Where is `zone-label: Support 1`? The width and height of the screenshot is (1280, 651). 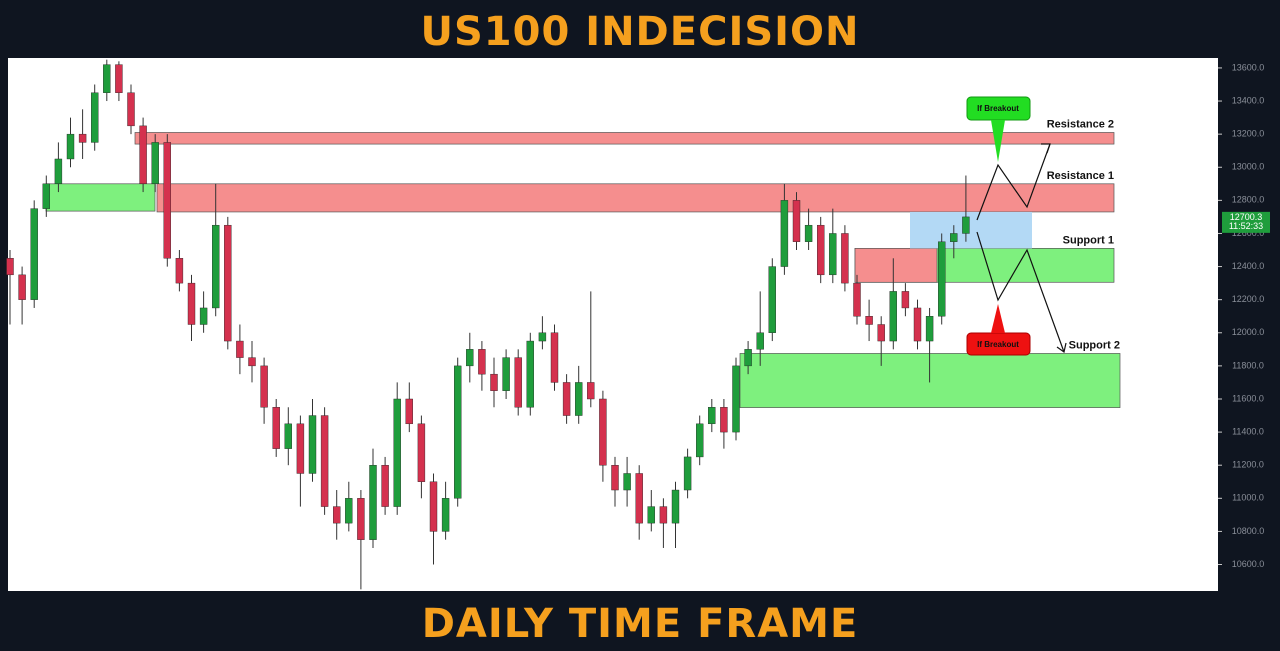
zone-label: Support 1 is located at coordinates (1088, 240).